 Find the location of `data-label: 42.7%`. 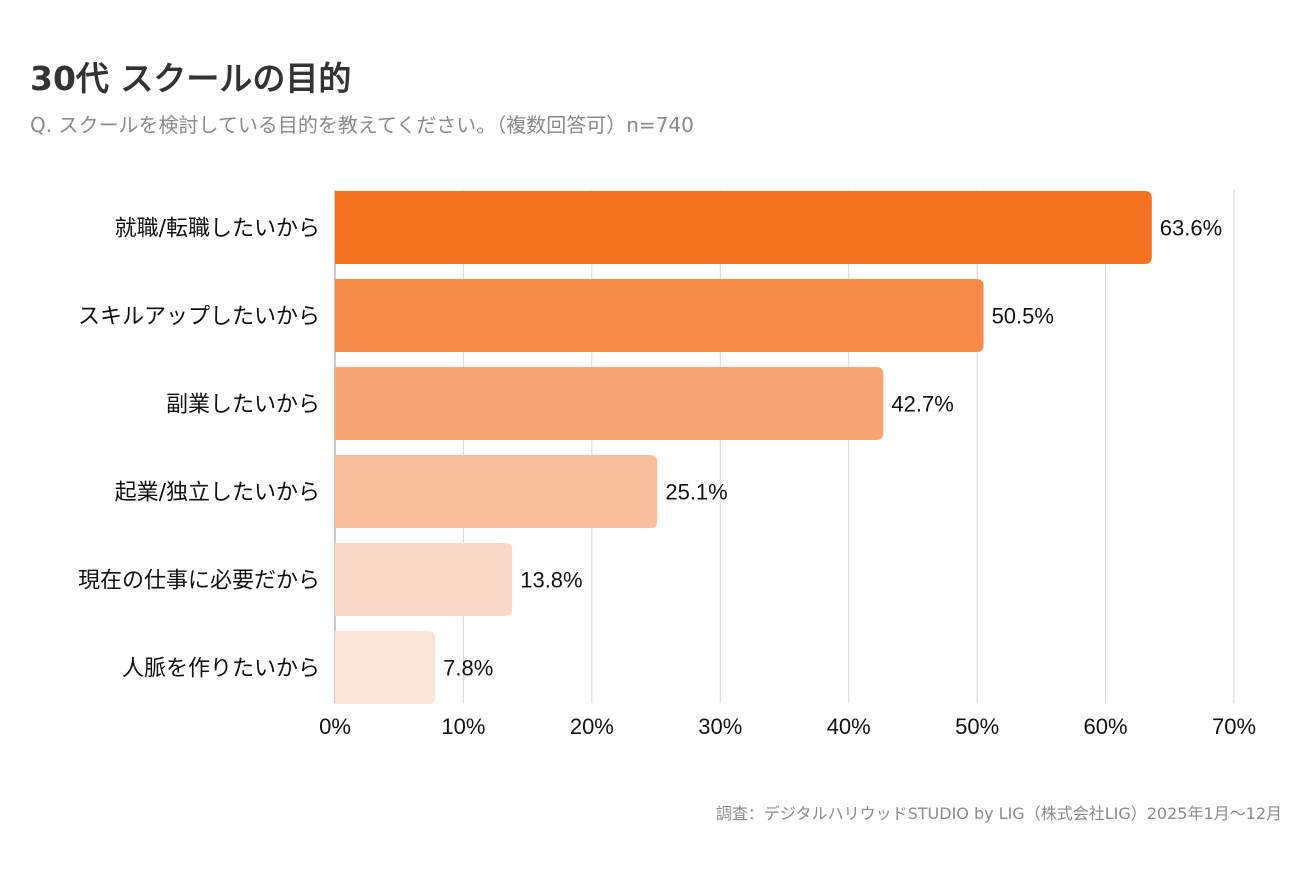

data-label: 42.7% is located at coordinates (922, 404).